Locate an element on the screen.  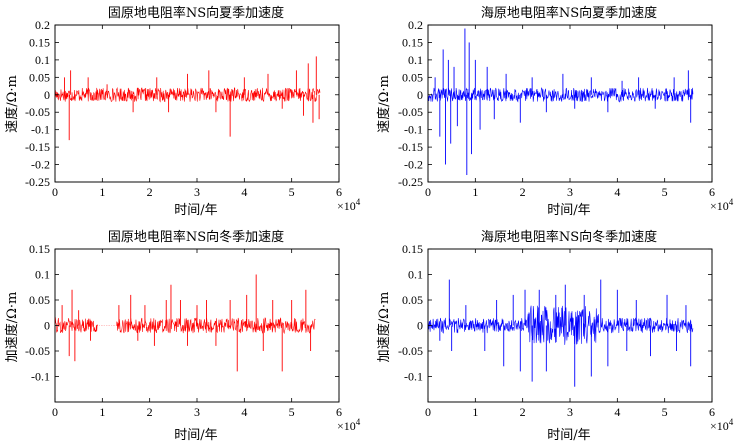
chart-title: 固原地电阻率NS向冬季加速度 is located at coordinates (196, 237).